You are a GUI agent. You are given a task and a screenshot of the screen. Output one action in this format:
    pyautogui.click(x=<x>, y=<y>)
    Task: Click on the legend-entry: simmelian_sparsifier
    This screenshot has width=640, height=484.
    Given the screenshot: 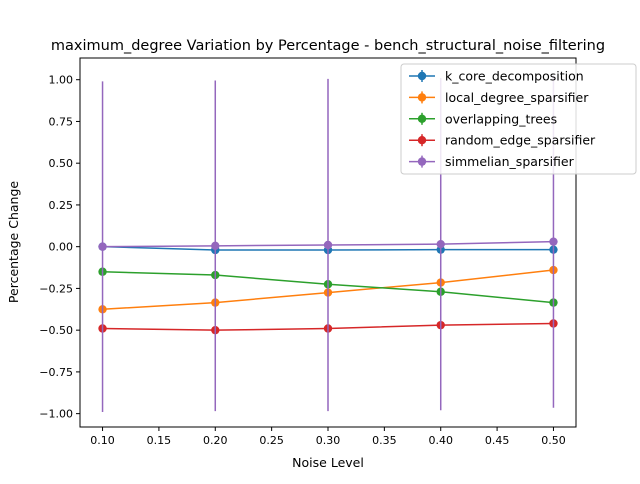 What is the action you would take?
    pyautogui.click(x=492, y=161)
    